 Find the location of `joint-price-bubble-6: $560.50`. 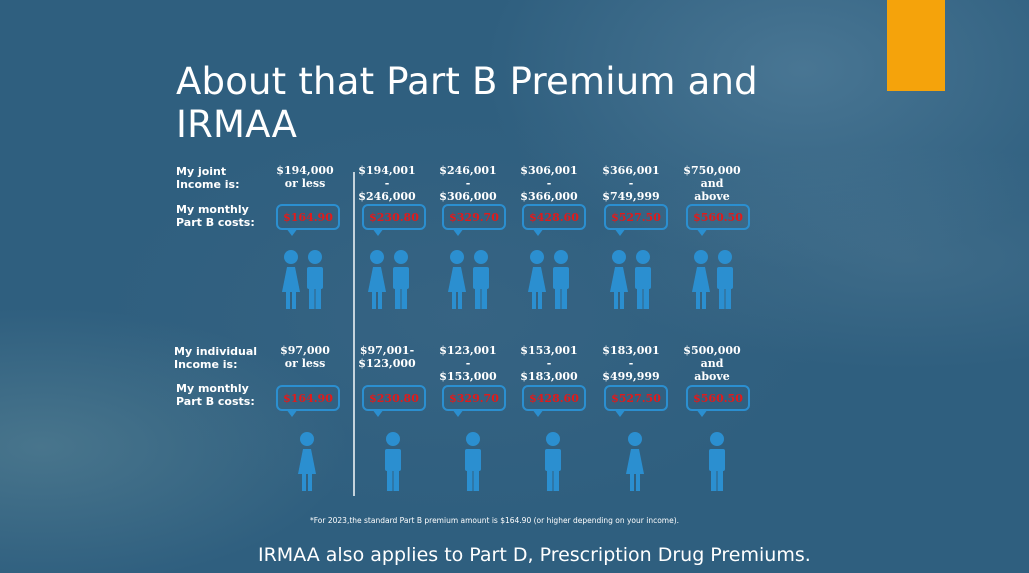

joint-price-bubble-6: $560.50 is located at coordinates (718, 220).